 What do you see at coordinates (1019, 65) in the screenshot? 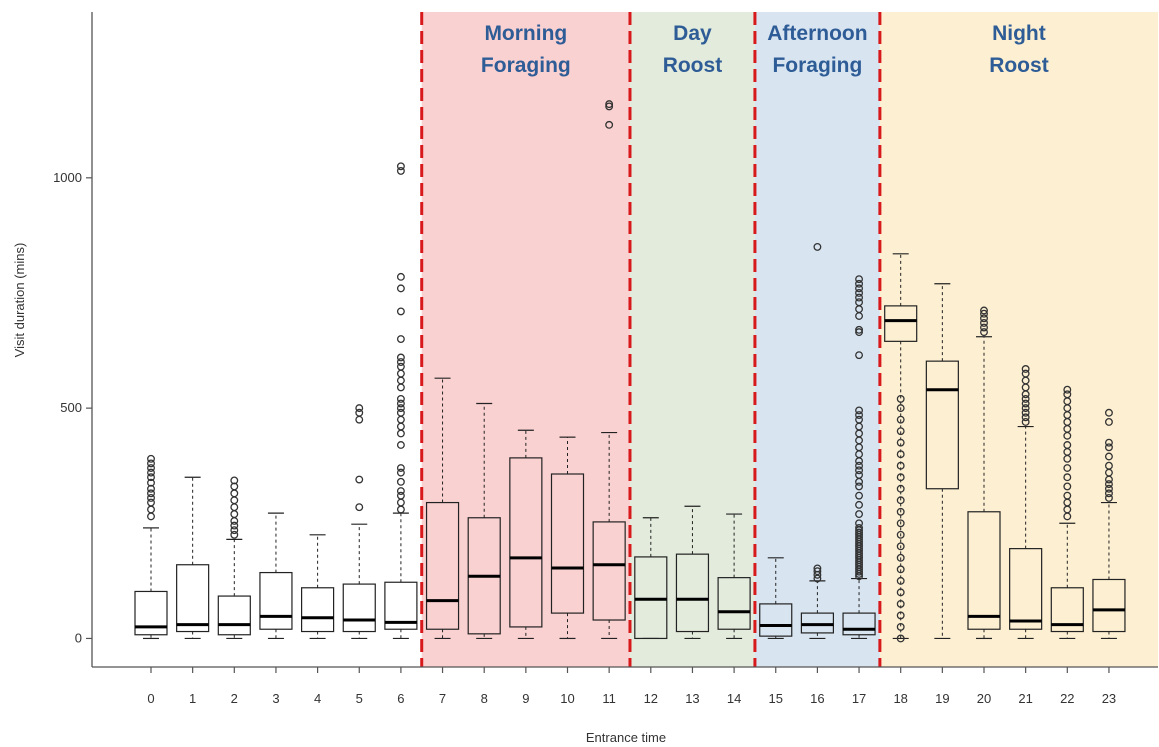
I see `period-label-3-line-1: Roost` at bounding box center [1019, 65].